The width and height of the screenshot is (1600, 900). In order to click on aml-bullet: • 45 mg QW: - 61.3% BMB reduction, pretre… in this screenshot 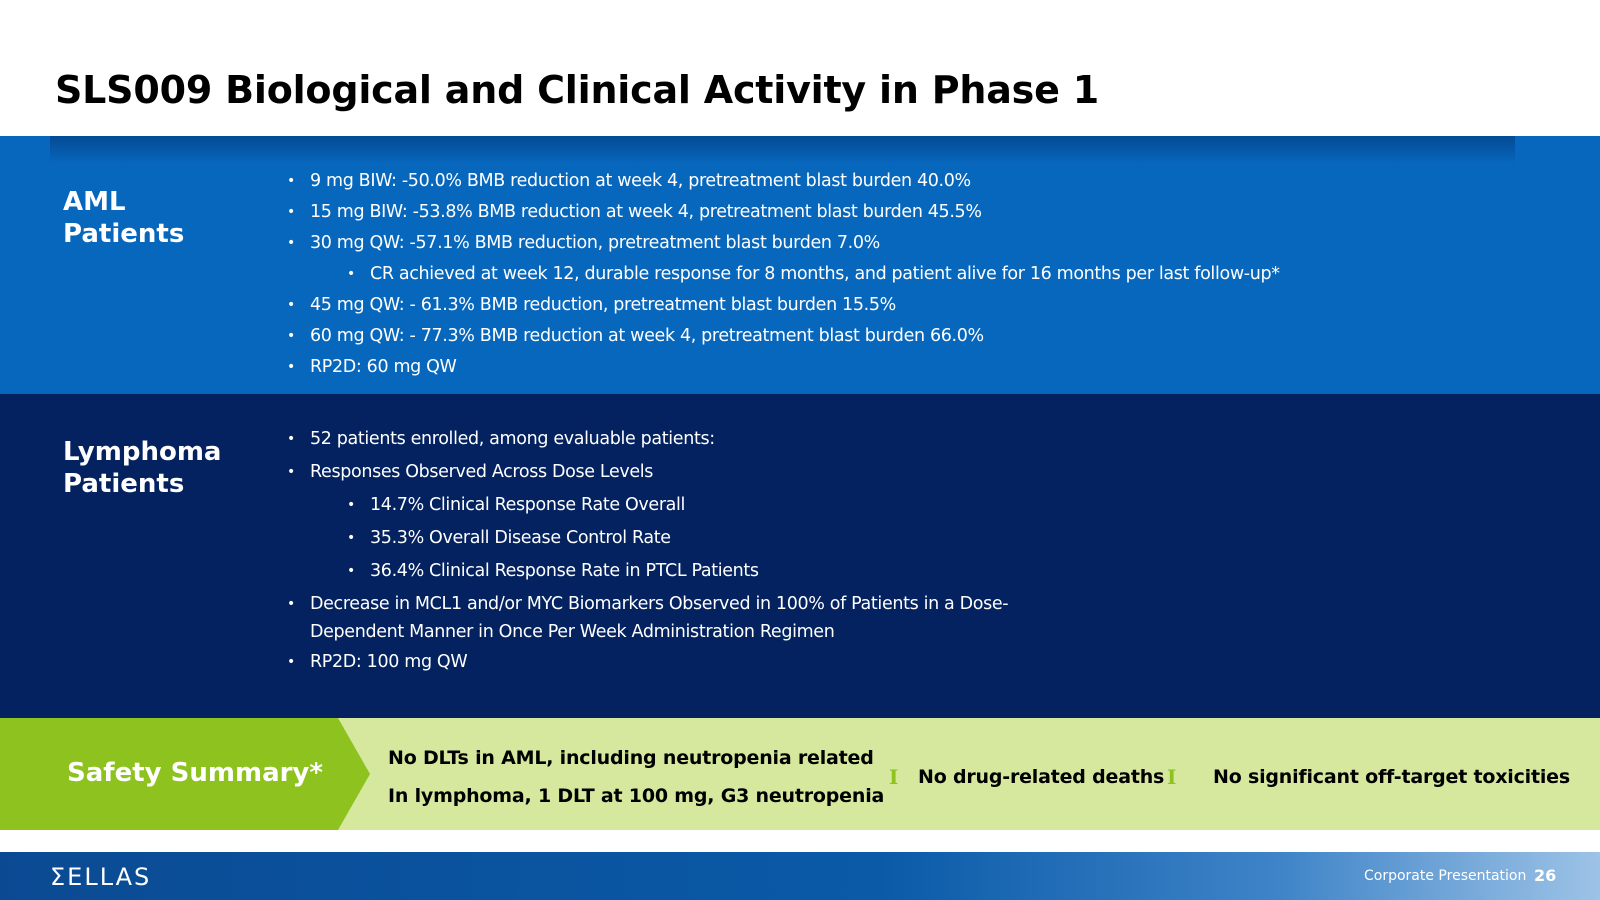, I will do `click(591, 305)`.